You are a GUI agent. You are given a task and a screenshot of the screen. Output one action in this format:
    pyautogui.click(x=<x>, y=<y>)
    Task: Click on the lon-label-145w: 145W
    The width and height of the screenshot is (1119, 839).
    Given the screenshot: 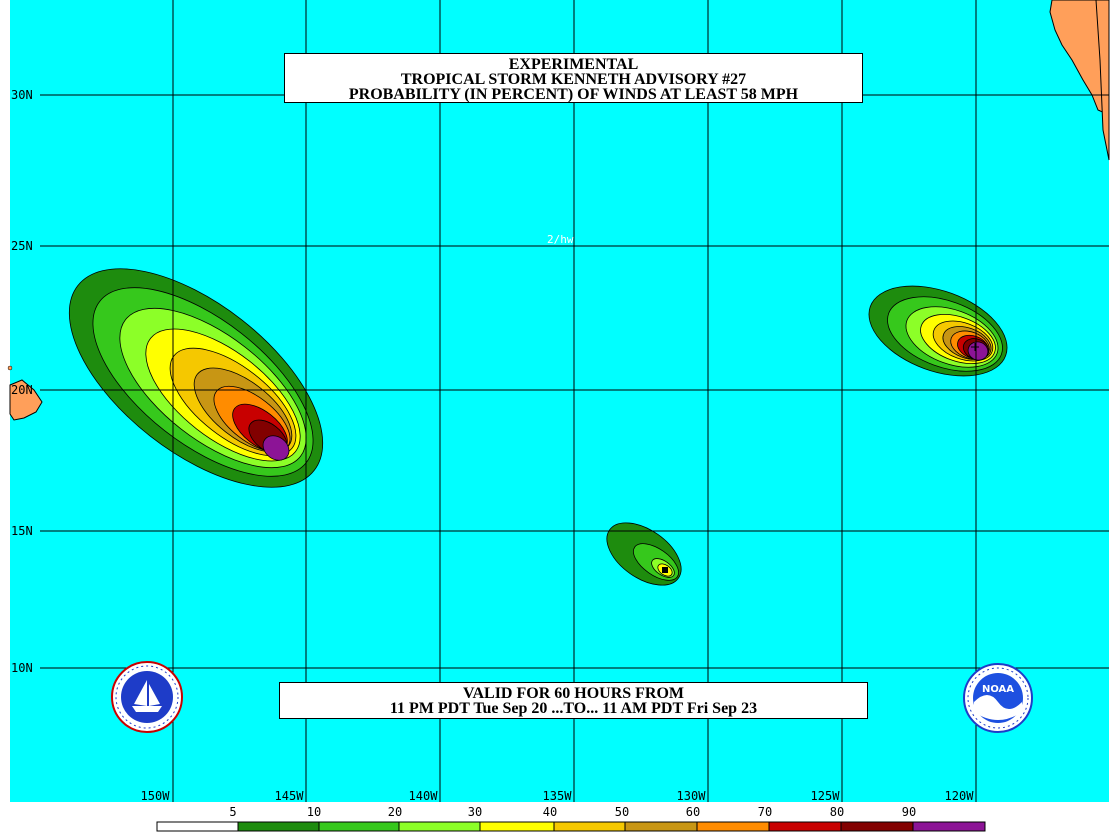 What is the action you would take?
    pyautogui.click(x=289, y=796)
    